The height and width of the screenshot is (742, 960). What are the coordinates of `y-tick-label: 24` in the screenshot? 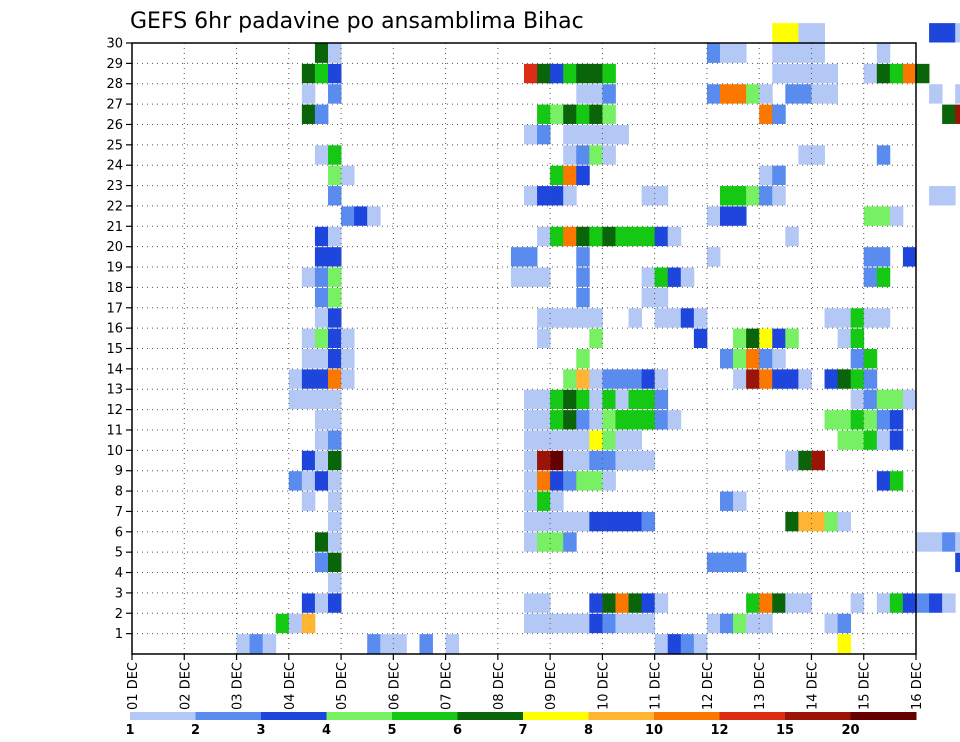 It's located at (114, 166).